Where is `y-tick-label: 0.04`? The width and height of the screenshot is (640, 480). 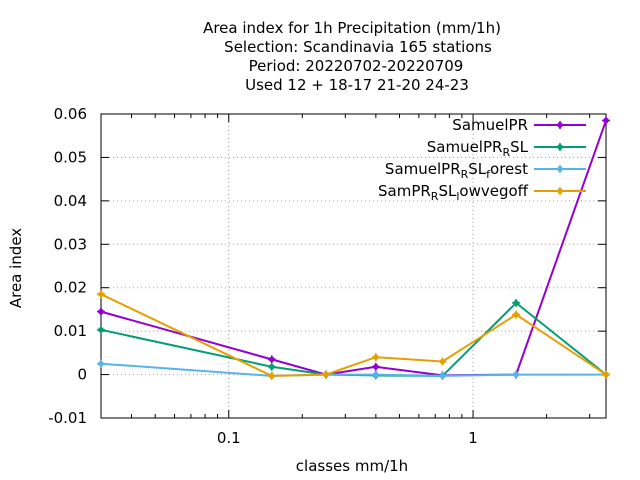 y-tick-label: 0.04 is located at coordinates (70, 201).